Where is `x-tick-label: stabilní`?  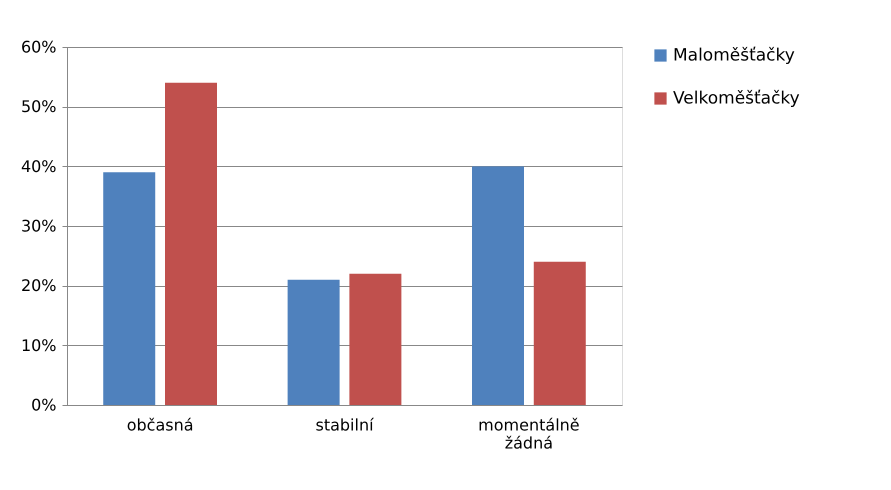
x-tick-label: stabilní is located at coordinates (344, 425).